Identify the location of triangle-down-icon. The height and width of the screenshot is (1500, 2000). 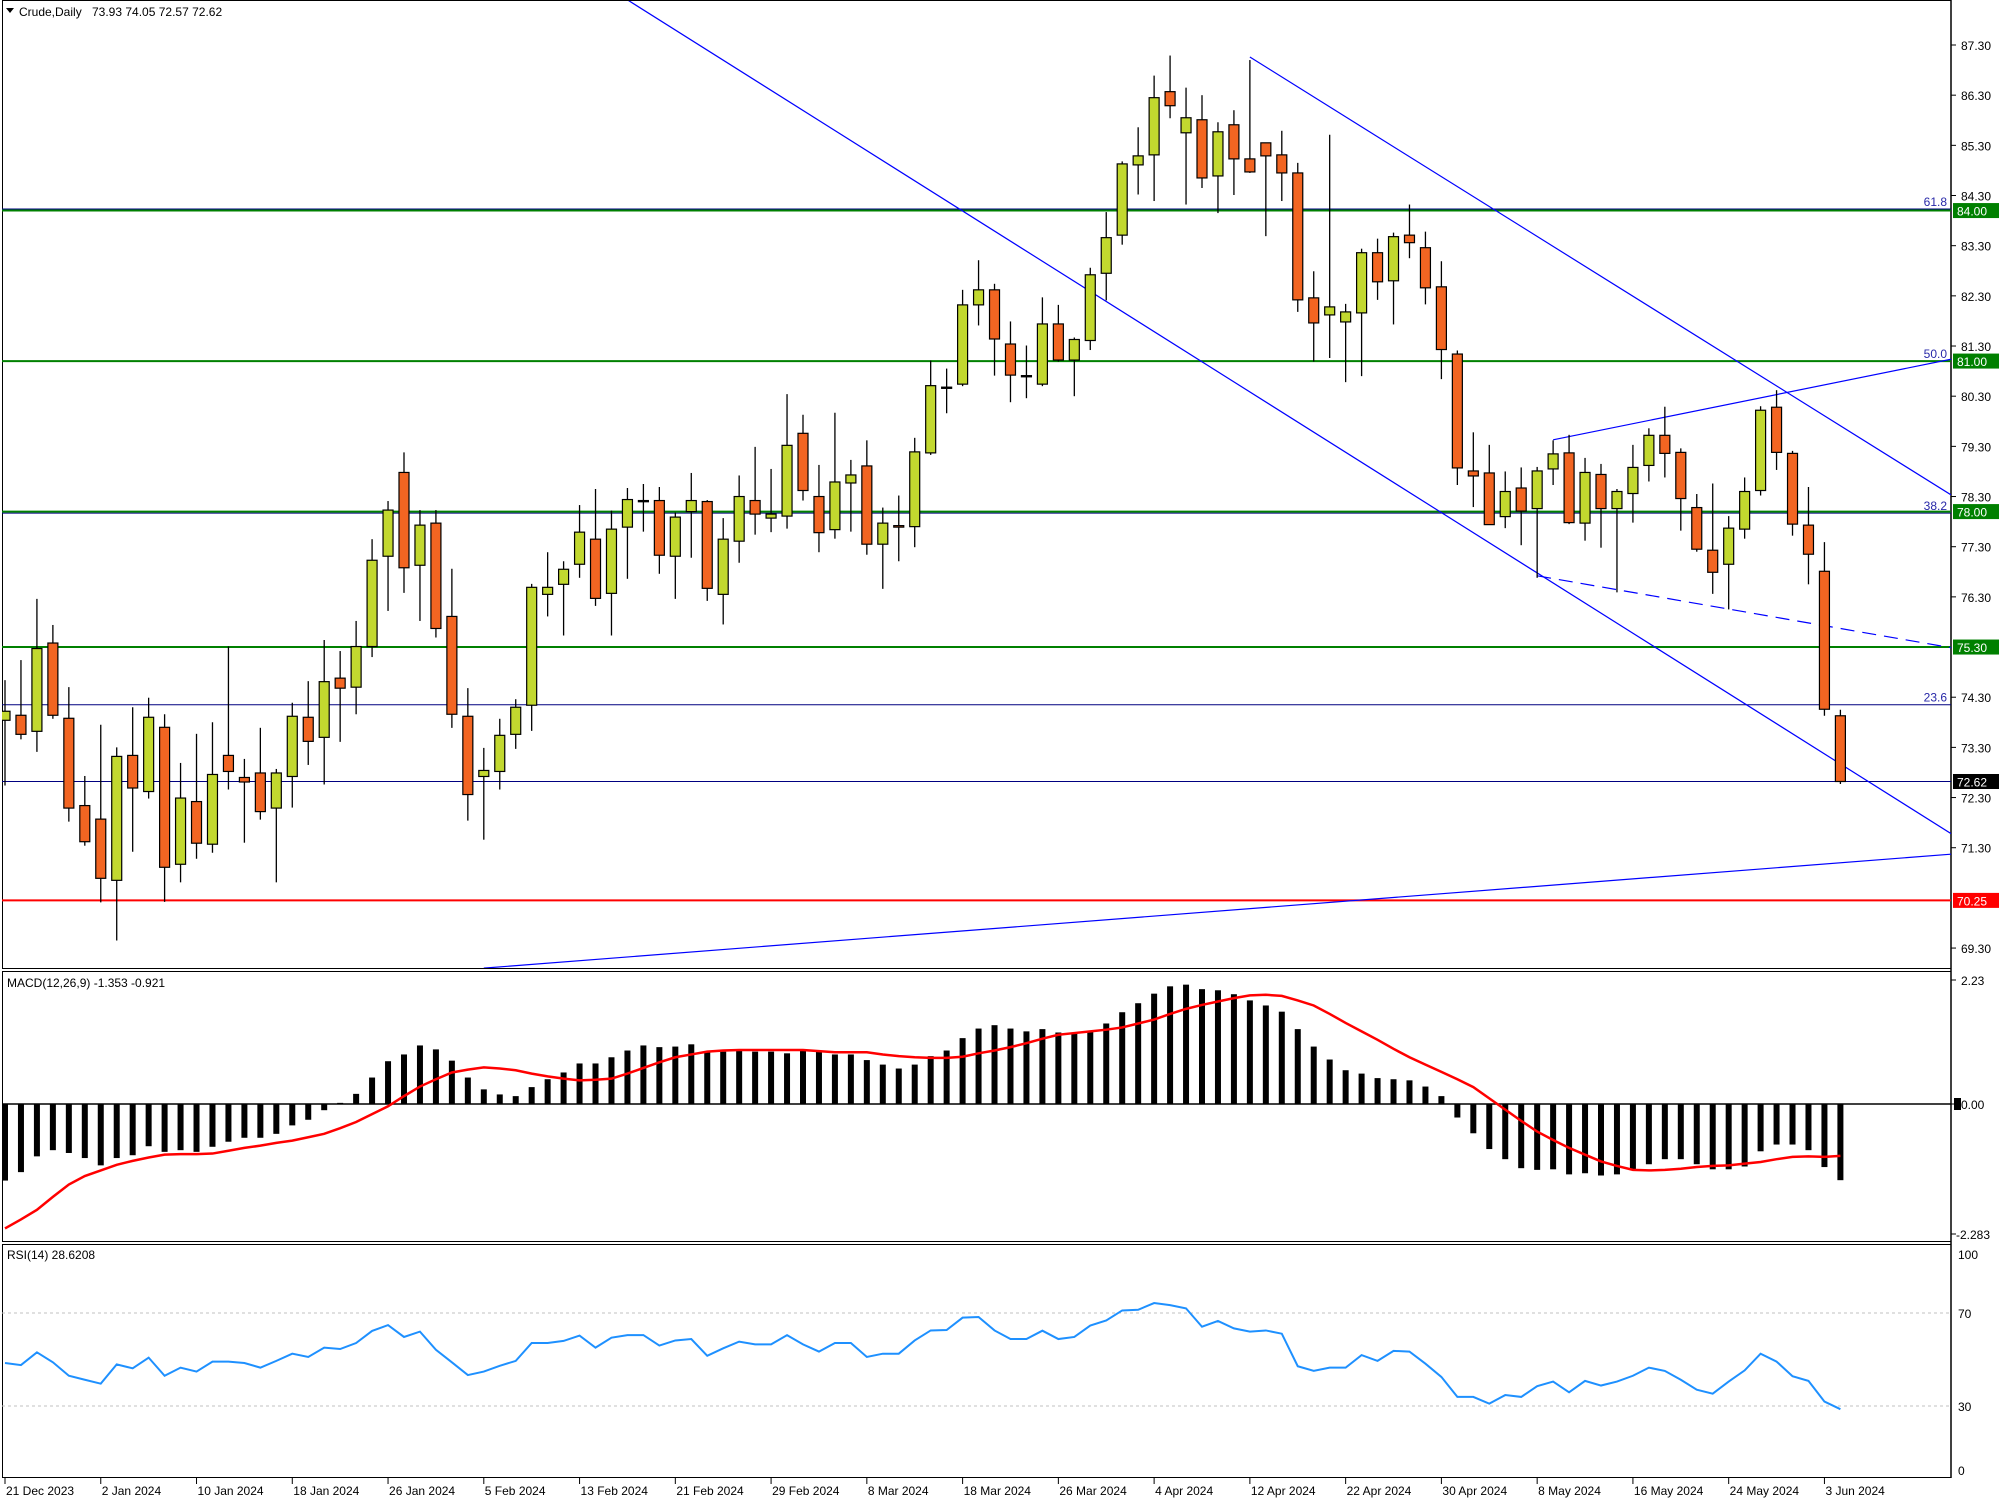
(10, 10).